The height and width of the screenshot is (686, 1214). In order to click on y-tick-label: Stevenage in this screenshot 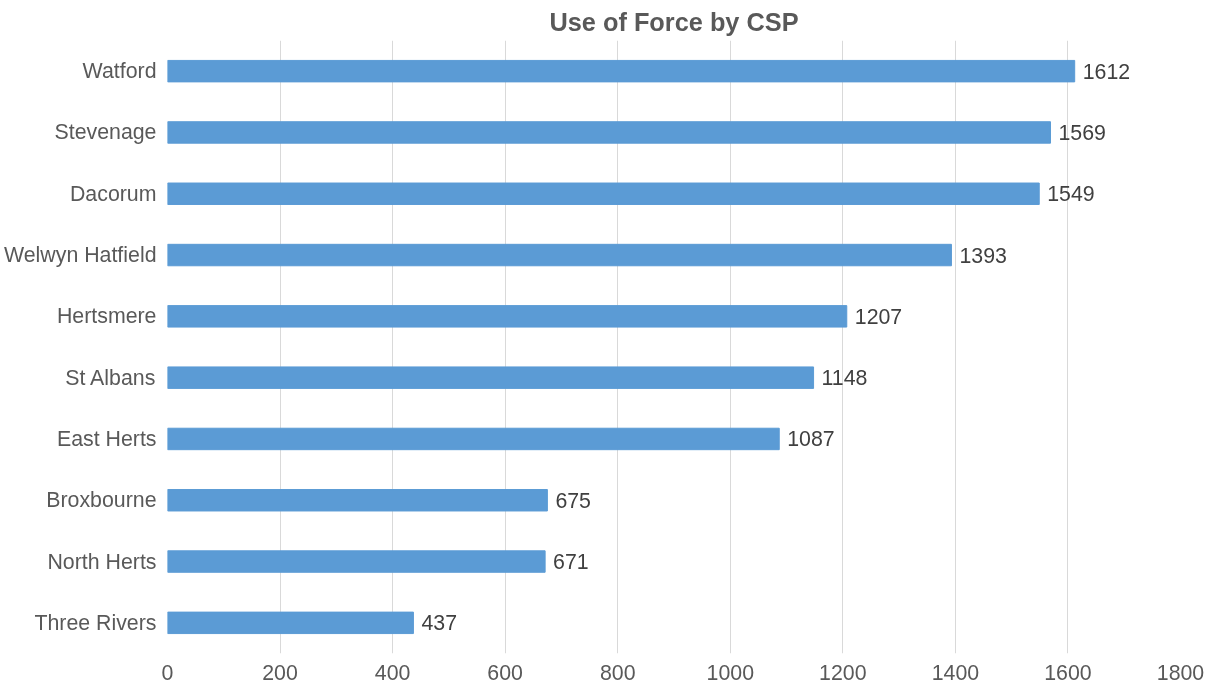, I will do `click(105, 132)`.